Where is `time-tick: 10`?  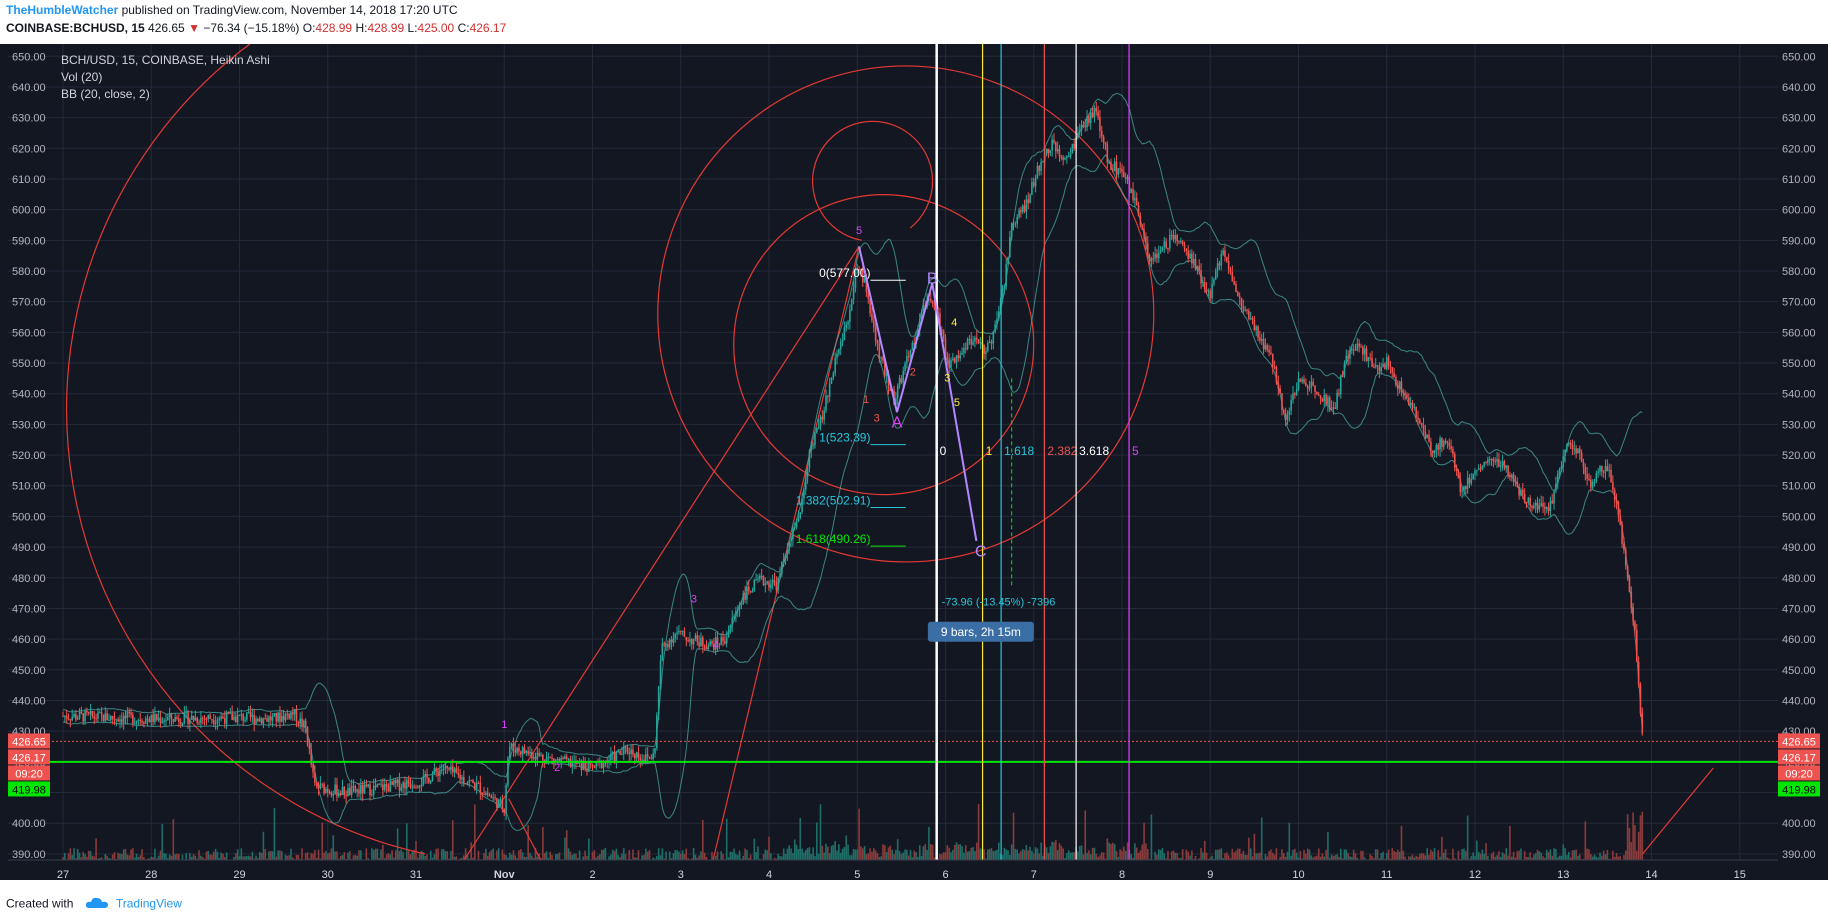 time-tick: 10 is located at coordinates (1298, 874).